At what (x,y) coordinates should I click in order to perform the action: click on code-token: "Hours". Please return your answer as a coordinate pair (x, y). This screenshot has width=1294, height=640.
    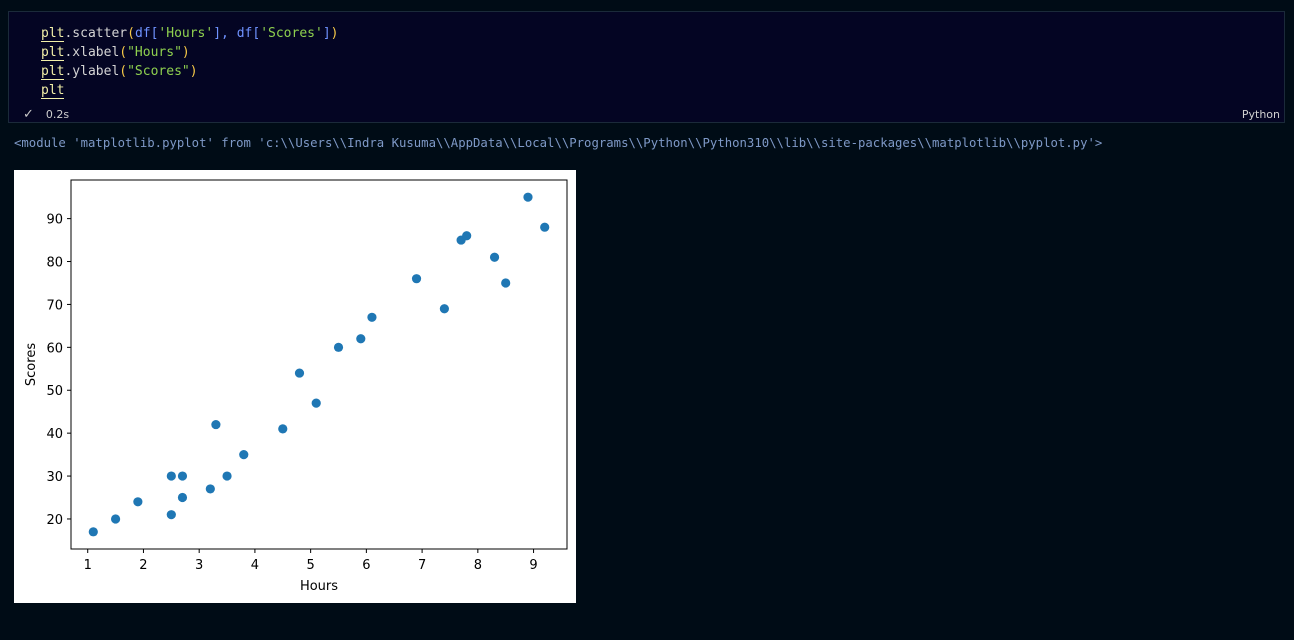
    Looking at the image, I should click on (154, 52).